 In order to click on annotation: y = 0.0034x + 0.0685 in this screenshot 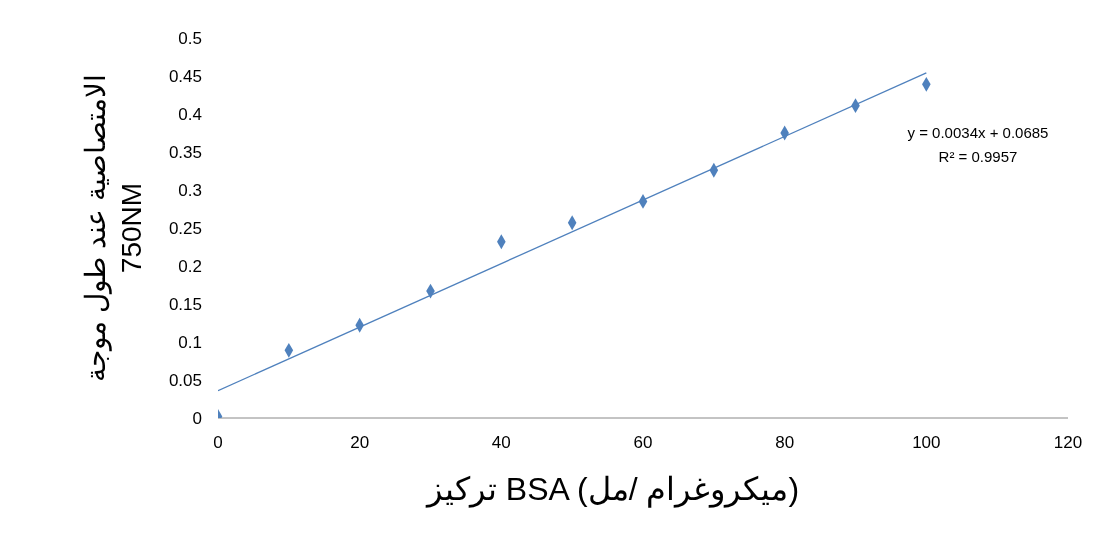, I will do `click(978, 132)`.